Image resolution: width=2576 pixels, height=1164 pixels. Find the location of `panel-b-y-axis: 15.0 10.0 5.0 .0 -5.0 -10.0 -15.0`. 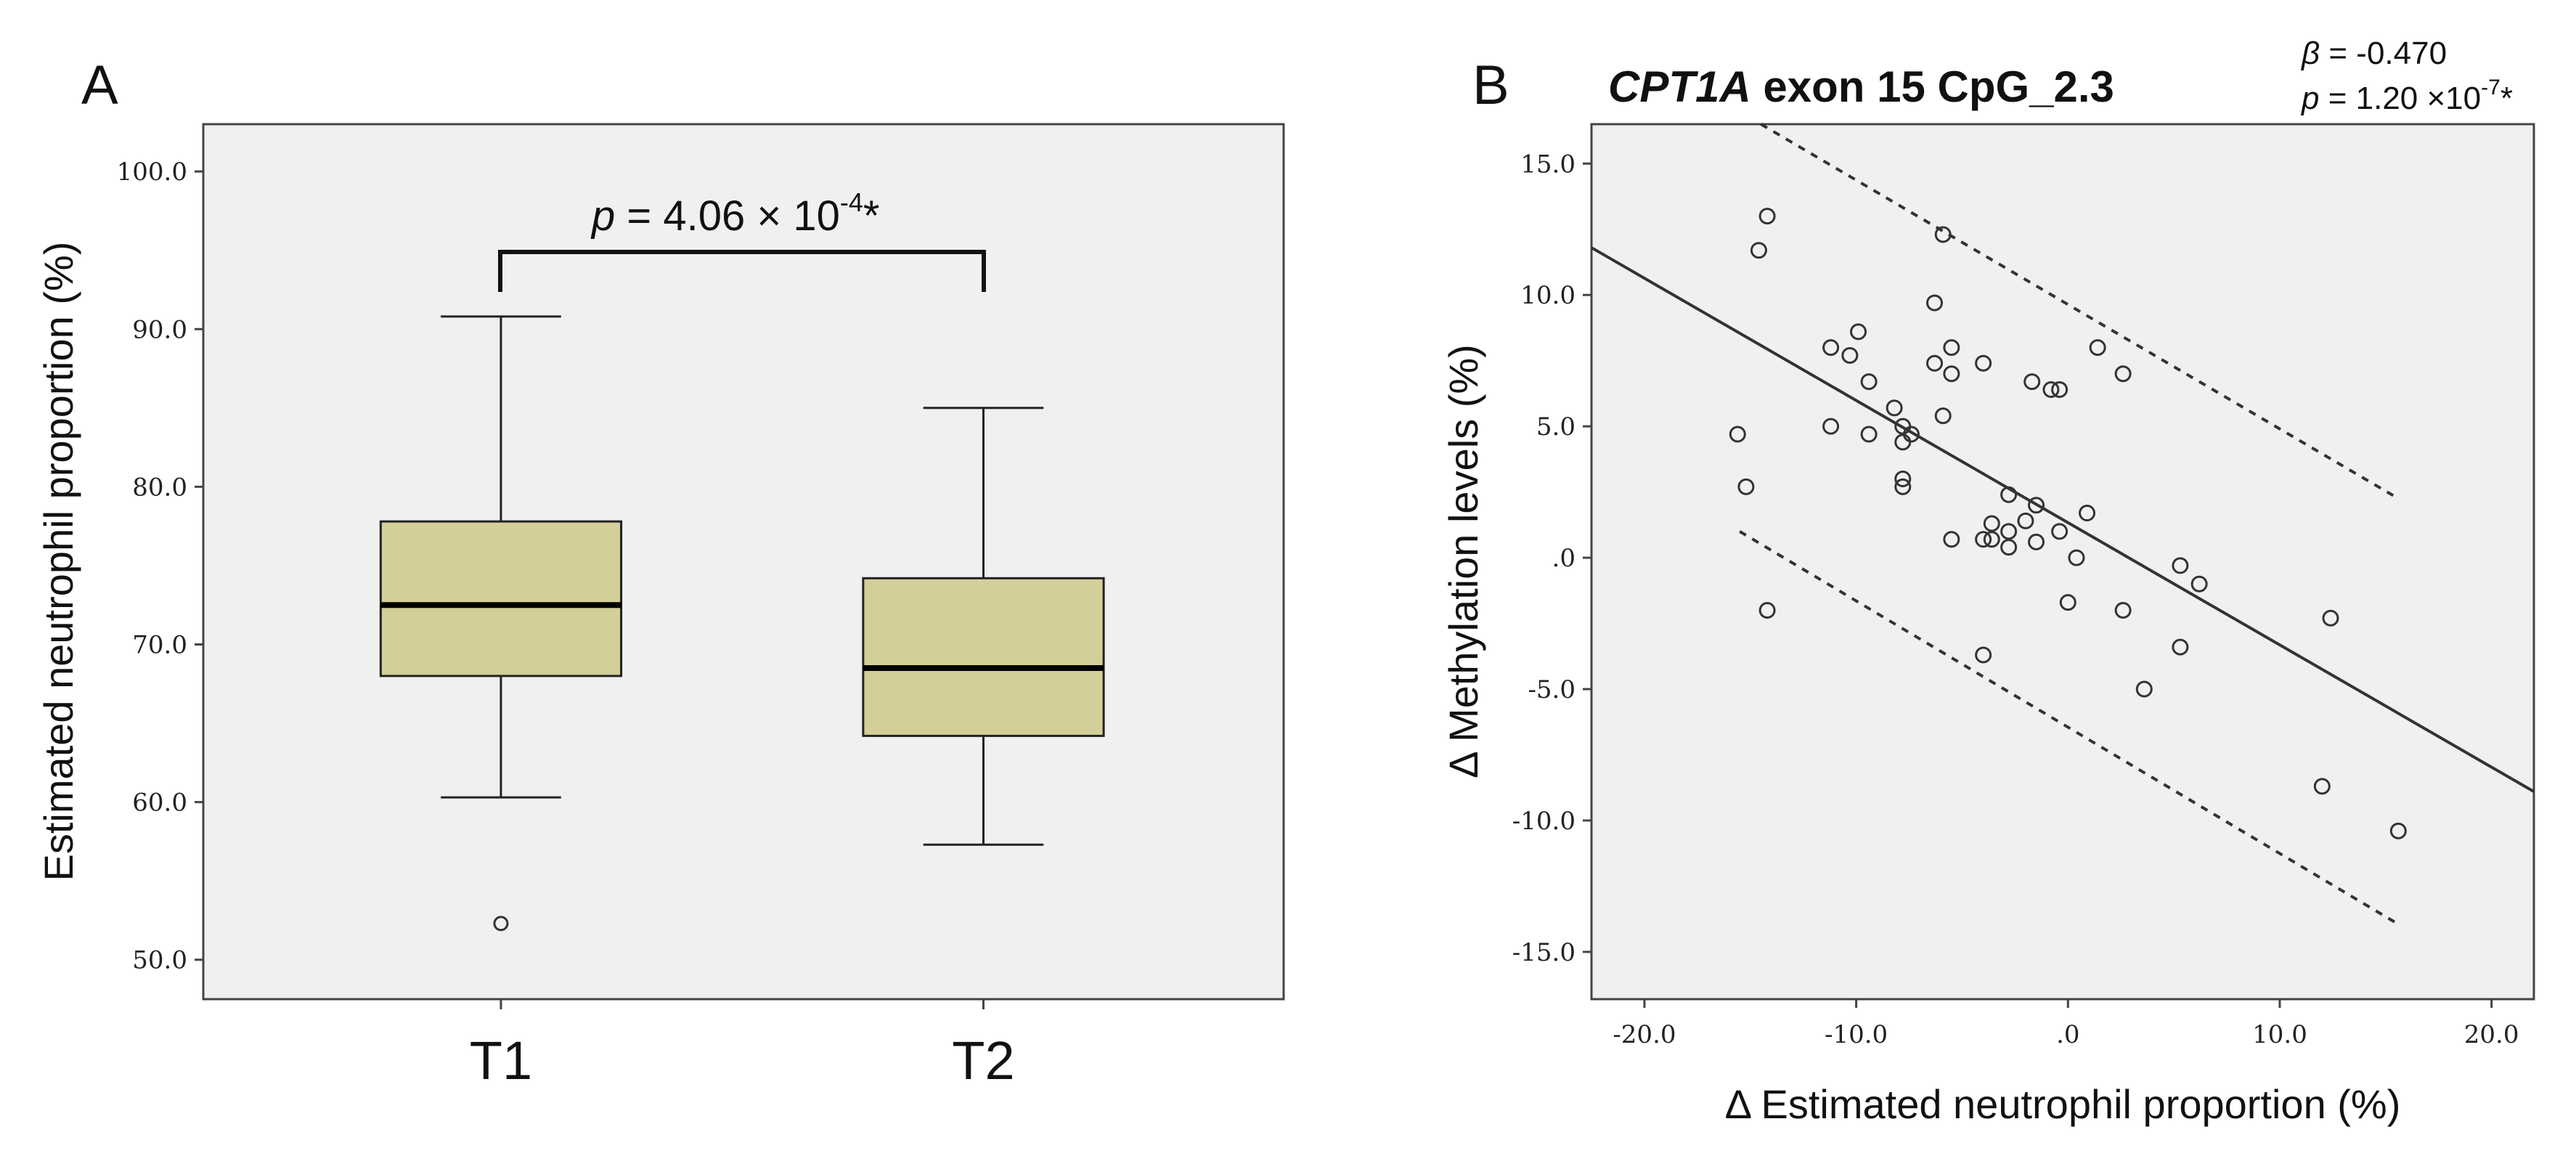

panel-b-y-axis: 15.0 10.0 5.0 .0 -5.0 -10.0 -15.0 is located at coordinates (1551, 558).